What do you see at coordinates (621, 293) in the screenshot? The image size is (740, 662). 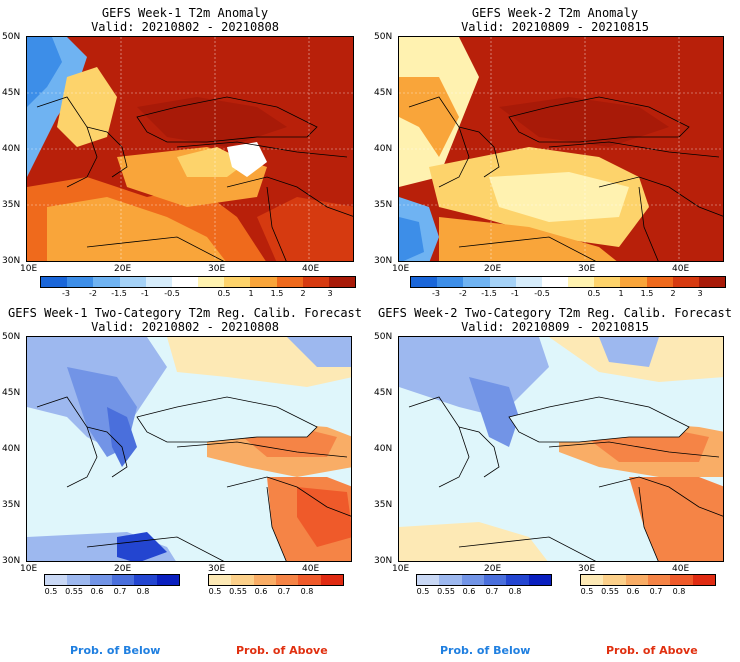 I see `colorbar-label: 1` at bounding box center [621, 293].